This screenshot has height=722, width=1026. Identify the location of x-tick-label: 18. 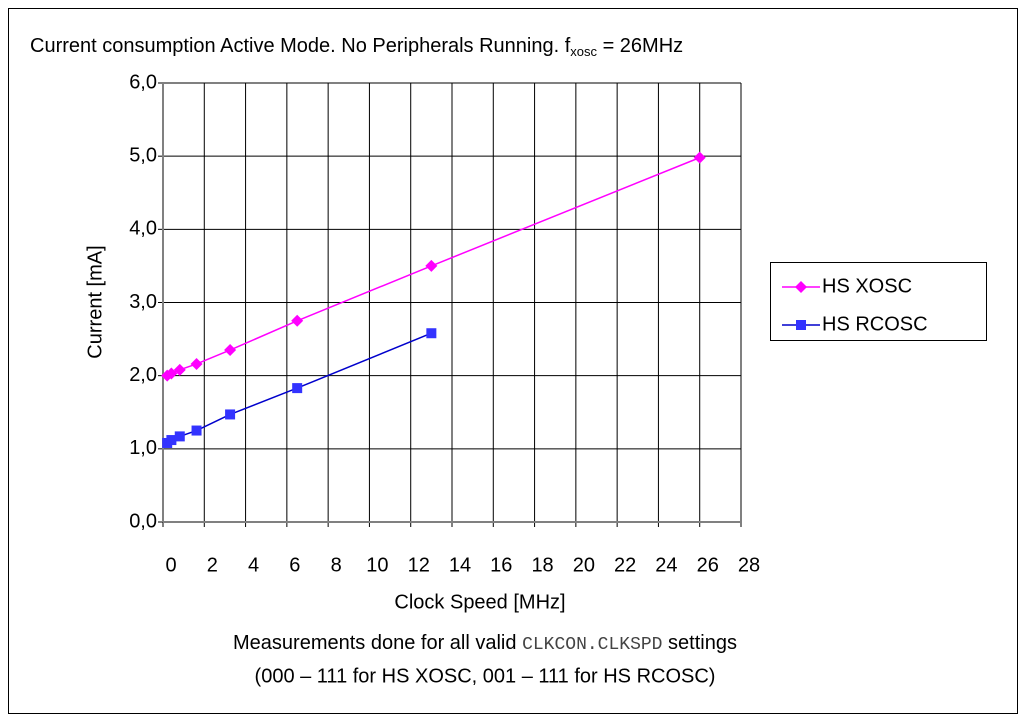
(542, 565).